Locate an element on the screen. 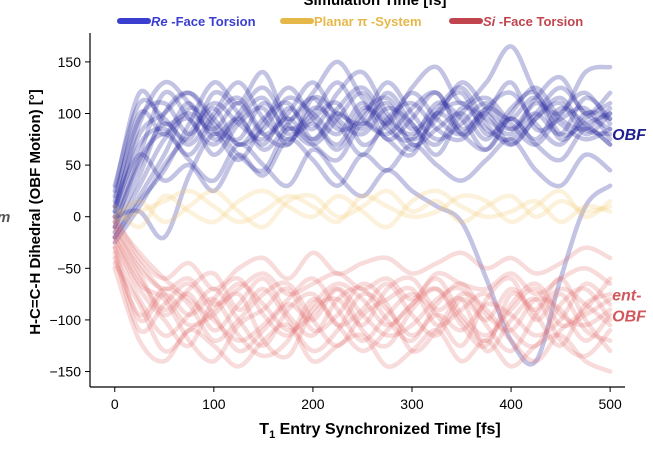  legend-label: Re -Face Torsion is located at coordinates (203, 21).